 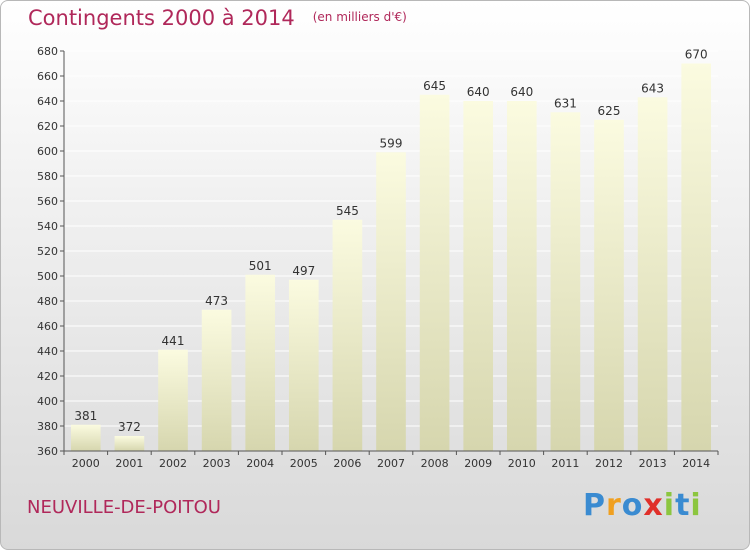 What do you see at coordinates (129, 427) in the screenshot?
I see `data-label-2001: 372` at bounding box center [129, 427].